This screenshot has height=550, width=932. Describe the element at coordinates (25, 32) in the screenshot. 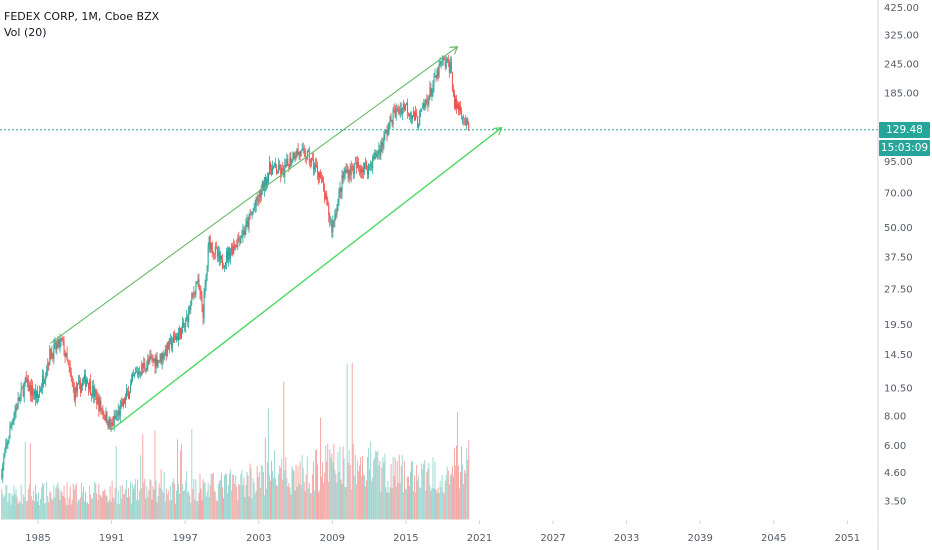

I see `volume-indicator-label: Vol (20)` at that location.